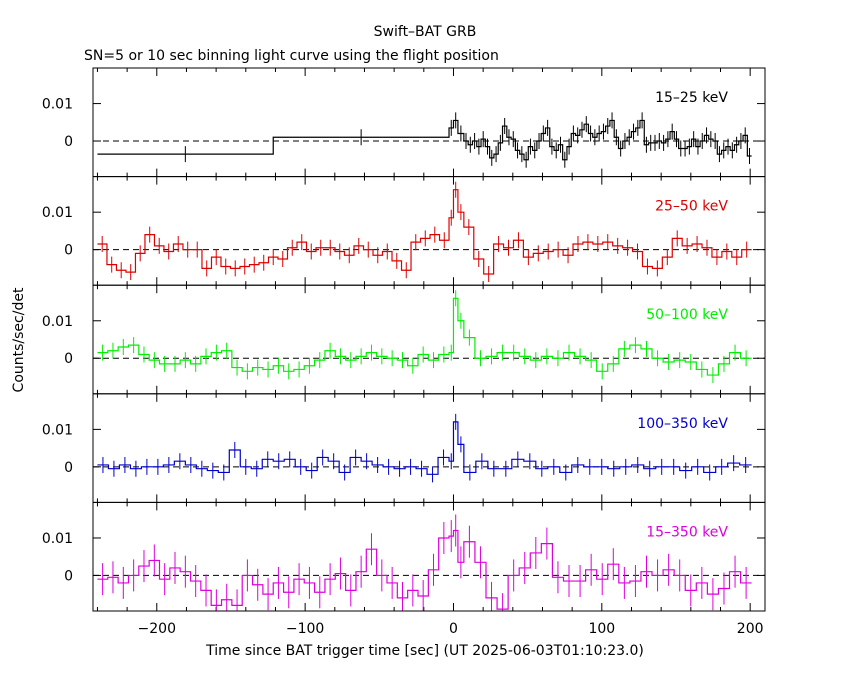  I want to click on band-label: 25–50 keV, so click(691, 207).